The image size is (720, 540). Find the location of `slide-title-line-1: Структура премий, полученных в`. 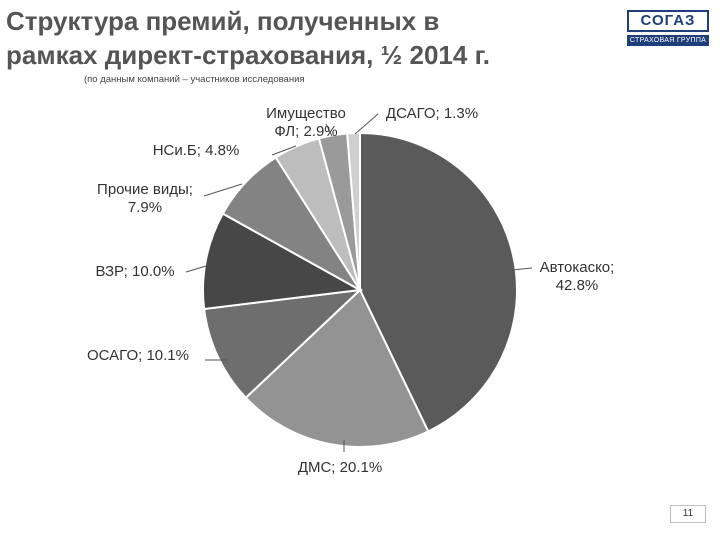

slide-title-line-1: Структура премий, полученных в is located at coordinates (223, 21).